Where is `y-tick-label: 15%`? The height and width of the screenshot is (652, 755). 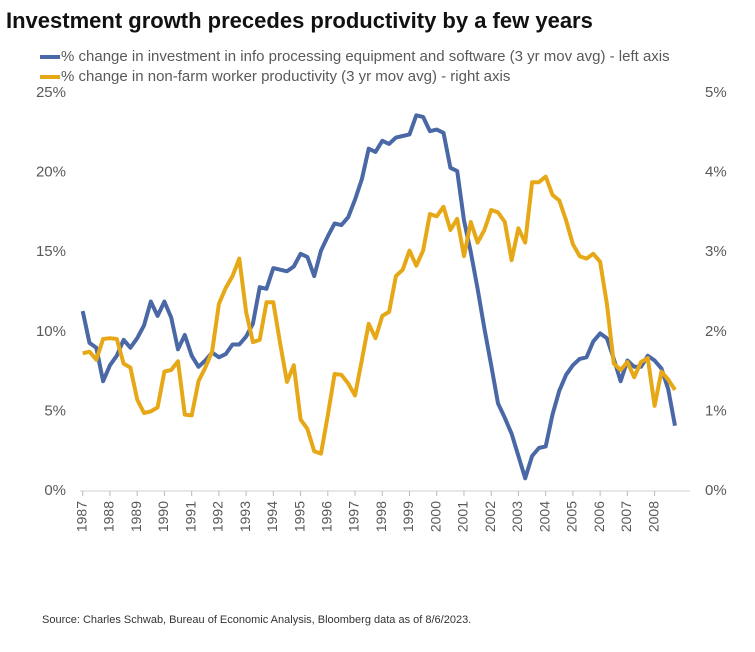 y-tick-label: 15% is located at coordinates (51, 251).